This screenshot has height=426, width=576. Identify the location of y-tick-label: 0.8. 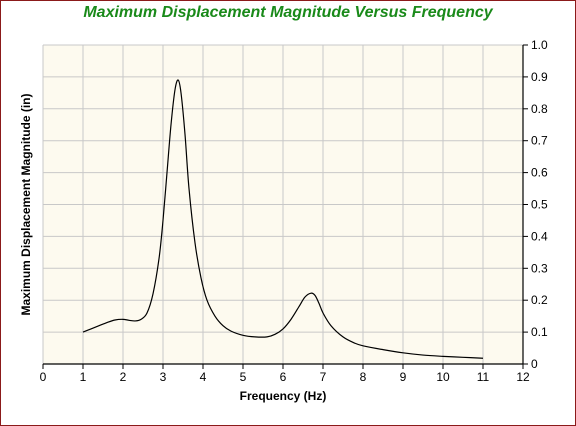
(539, 109).